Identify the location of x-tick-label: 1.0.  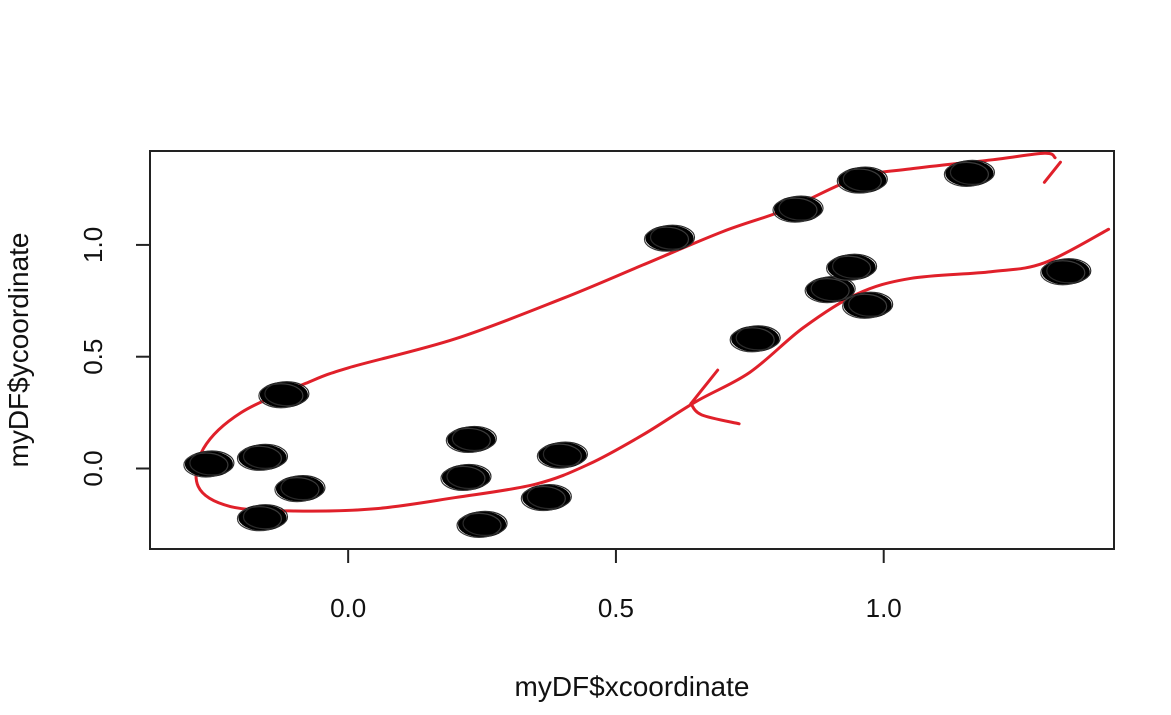
(884, 608).